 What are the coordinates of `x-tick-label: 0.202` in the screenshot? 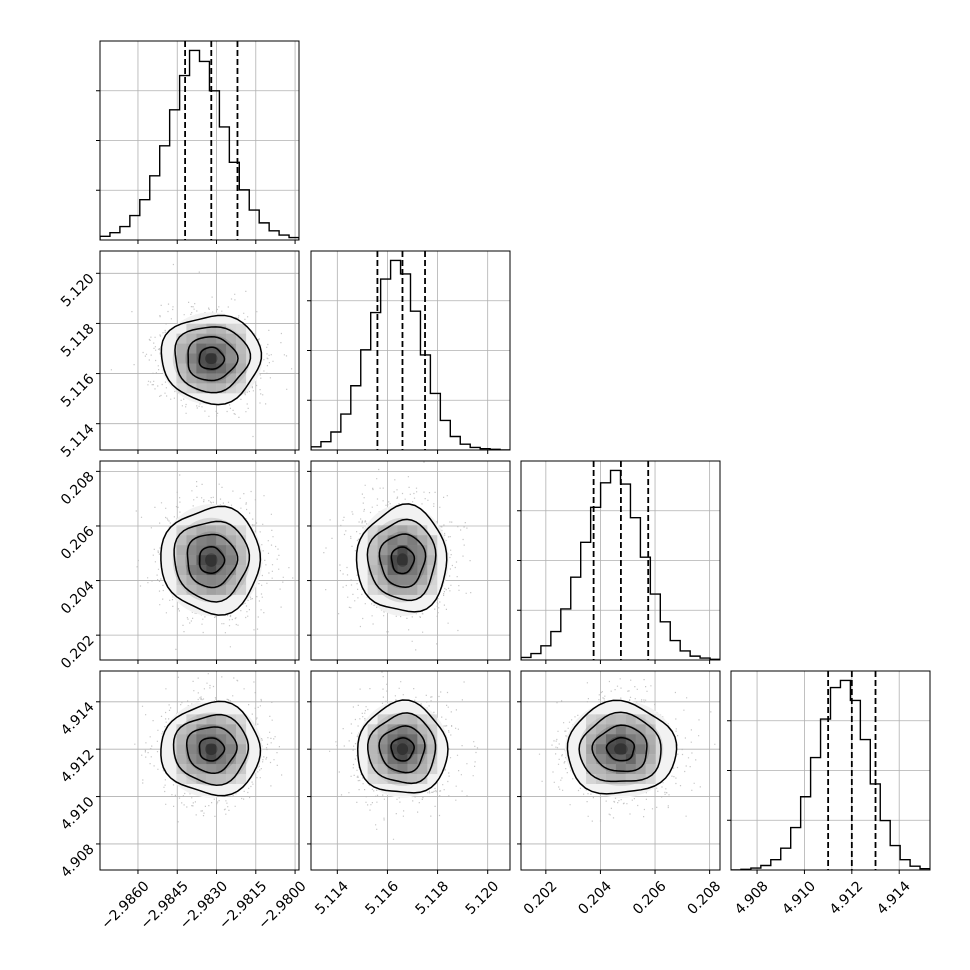 It's located at (541, 898).